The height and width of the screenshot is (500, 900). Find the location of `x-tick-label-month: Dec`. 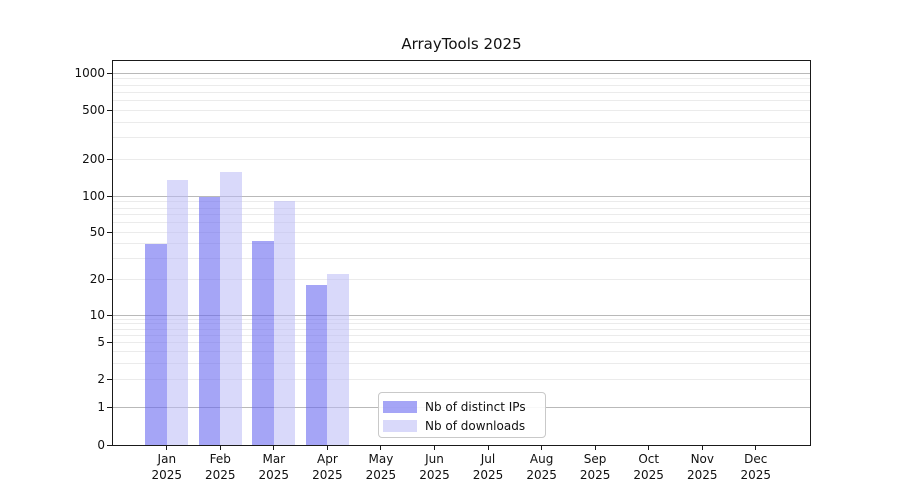

x-tick-label-month: Dec is located at coordinates (756, 459).